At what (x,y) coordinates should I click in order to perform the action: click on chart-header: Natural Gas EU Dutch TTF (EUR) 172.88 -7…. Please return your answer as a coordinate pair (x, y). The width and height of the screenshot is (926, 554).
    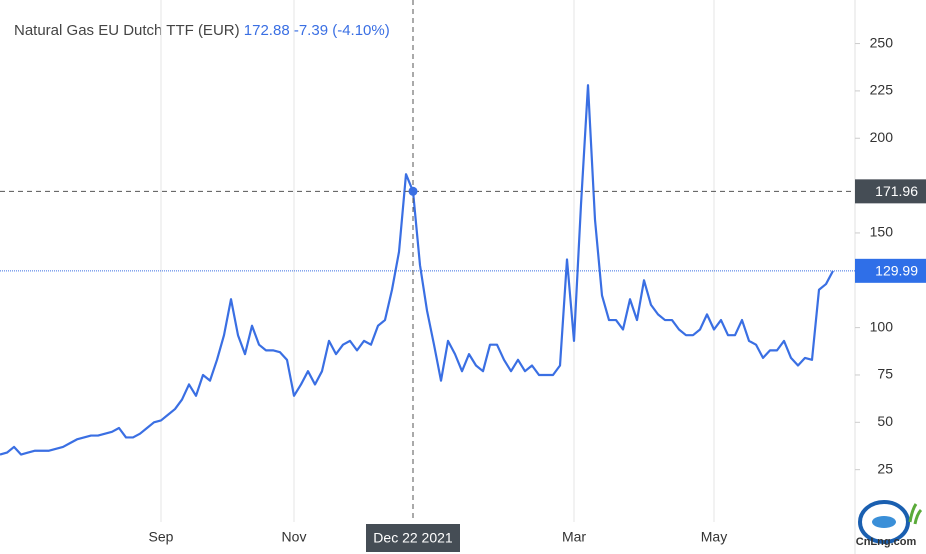
    Looking at the image, I should click on (202, 30).